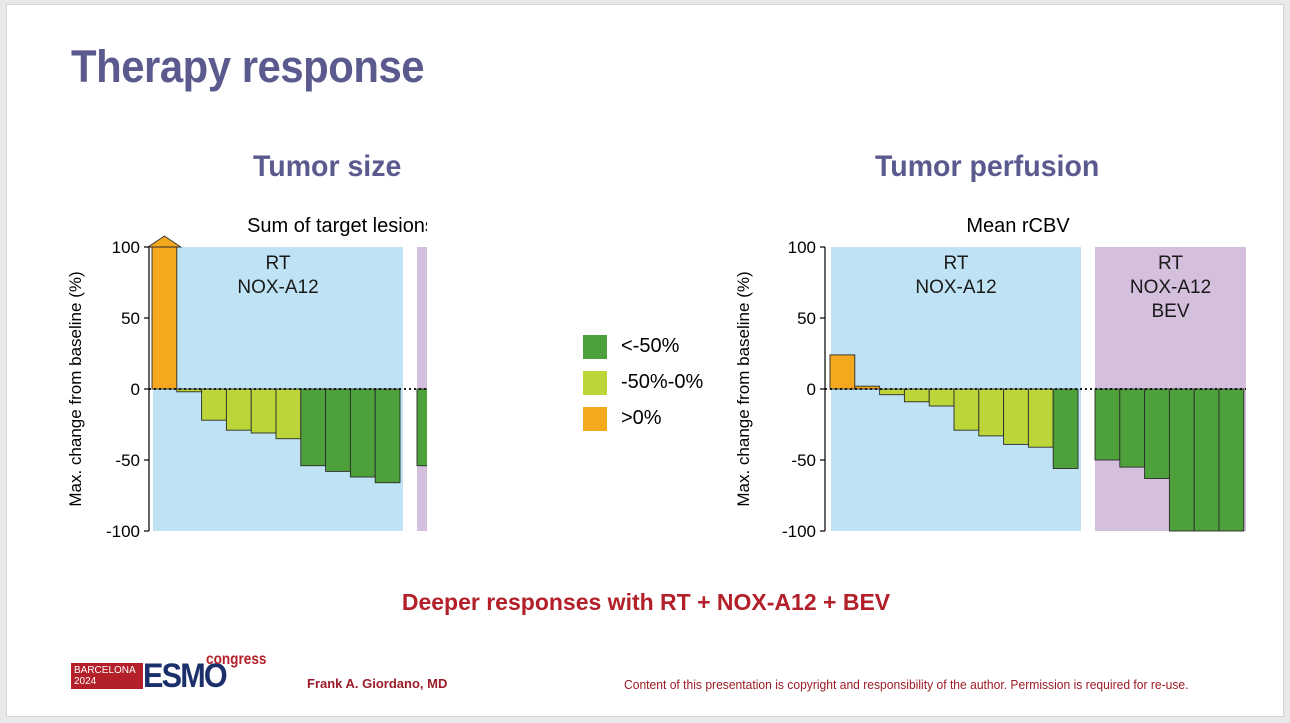 Image resolution: width=1290 pixels, height=723 pixels. What do you see at coordinates (337, 226) in the screenshot?
I see `size-chart-title: Sum of target lesions` at bounding box center [337, 226].